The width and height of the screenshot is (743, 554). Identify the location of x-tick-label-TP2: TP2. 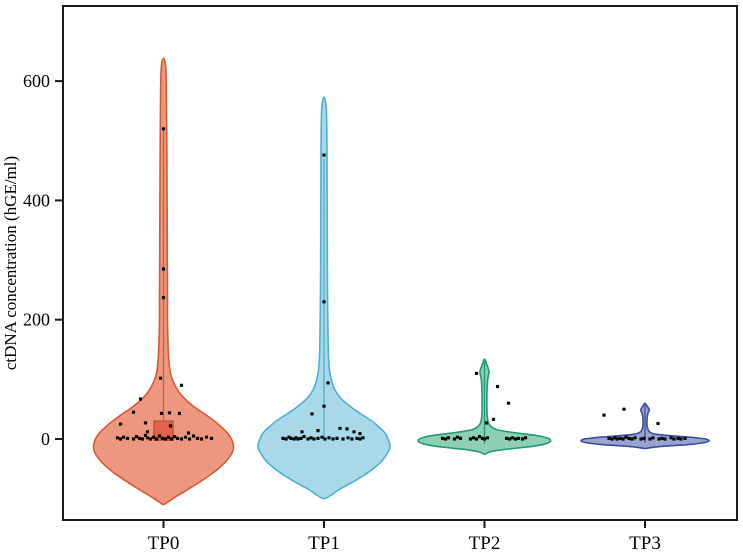
(485, 543).